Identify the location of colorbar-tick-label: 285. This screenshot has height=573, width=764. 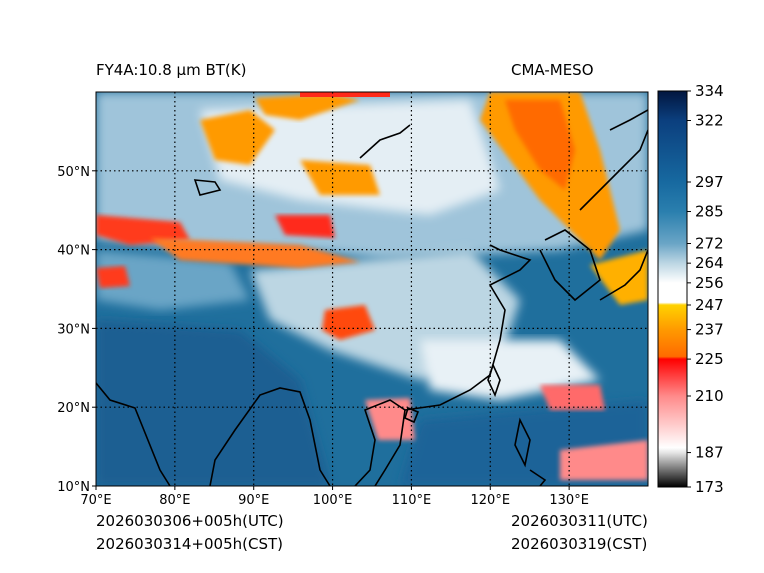
(709, 212).